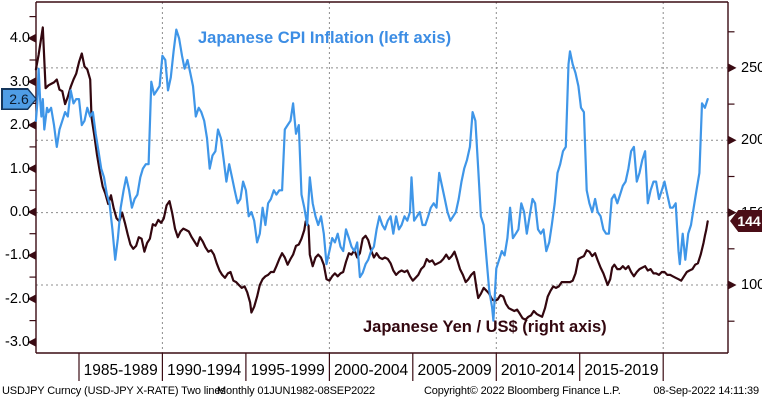 This screenshot has height=402, width=762. I want to click on right-axis-tick-label: 250, so click(751, 67).